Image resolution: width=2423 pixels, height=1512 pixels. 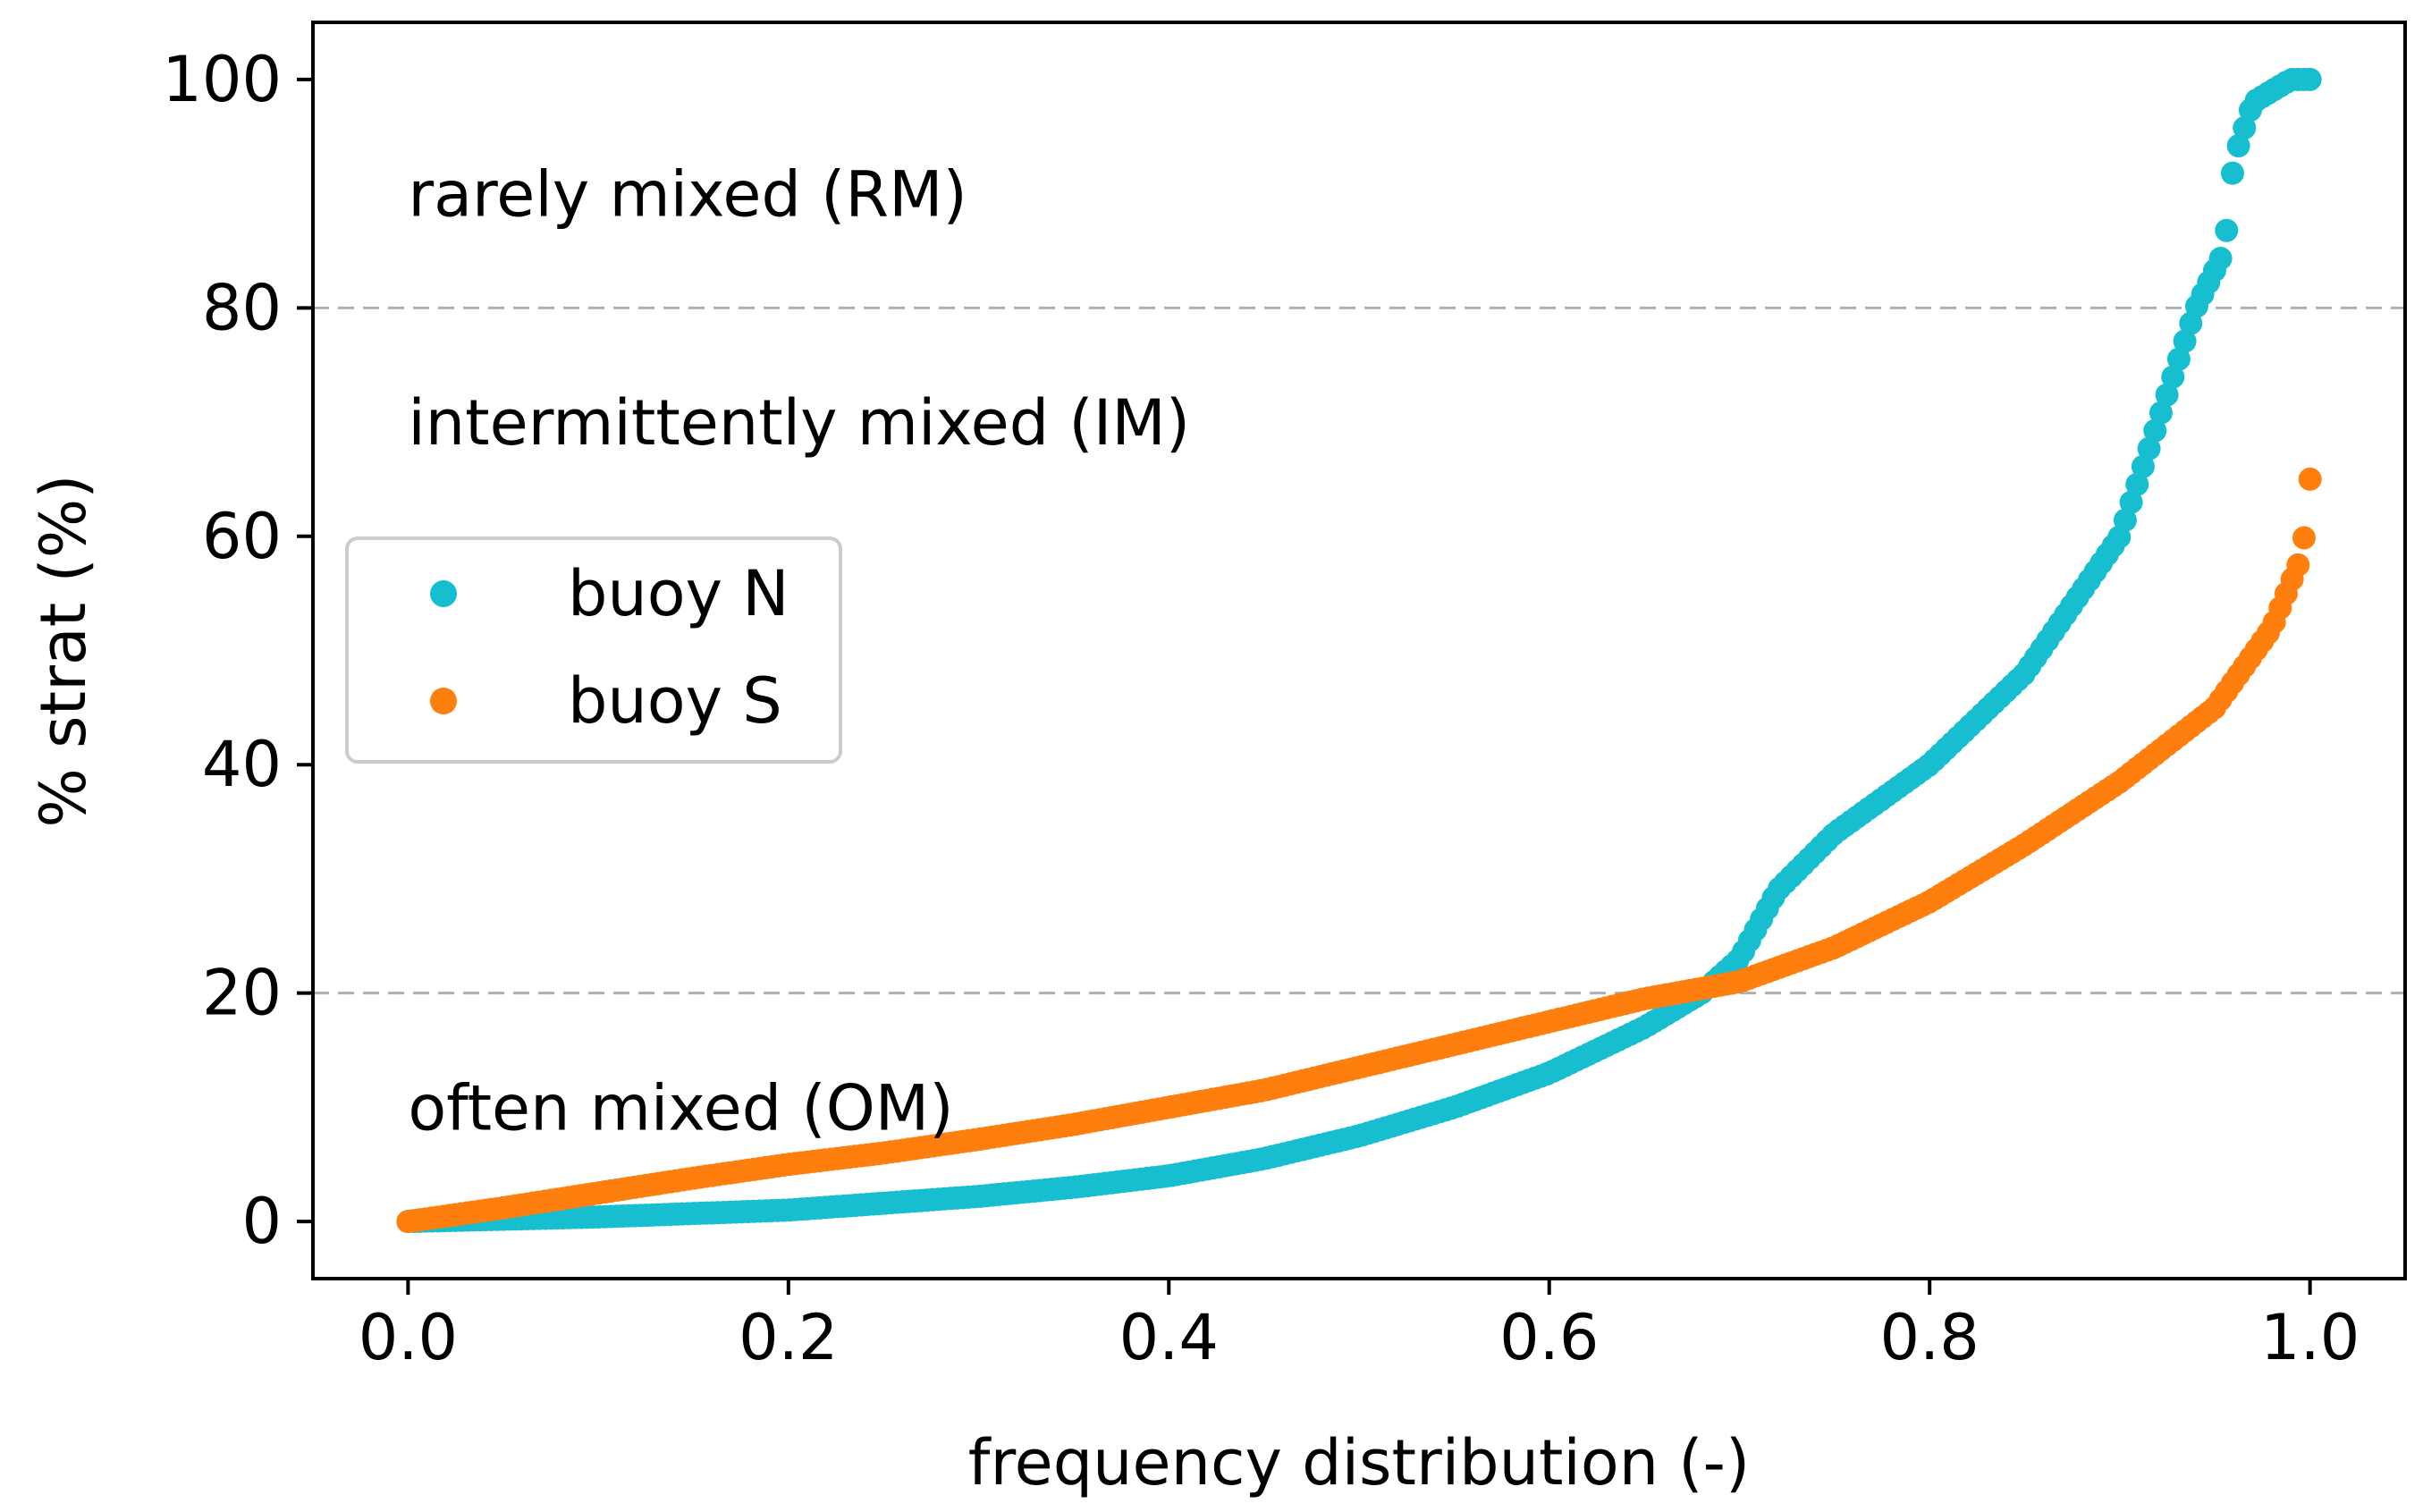 I want to click on x-axis-ticks: 0.0 0.2 0.4 0.6 0.8 1.0, so click(x=1360, y=1326).